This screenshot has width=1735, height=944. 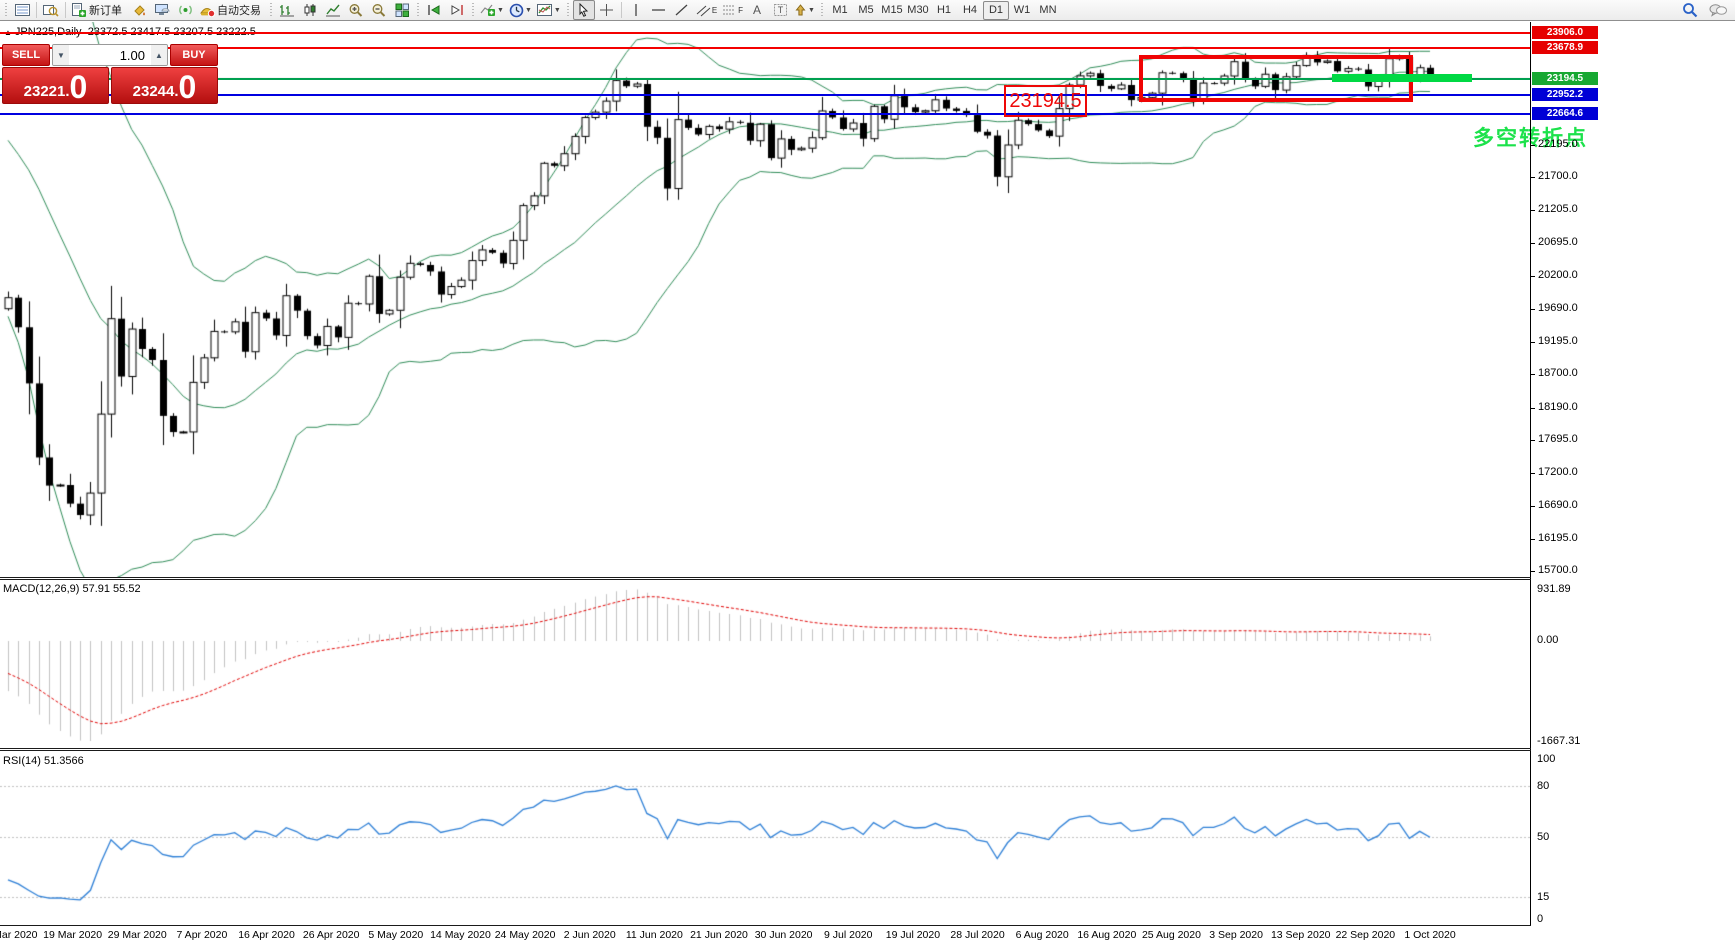 I want to click on zoom-in-button, so click(x=356, y=10).